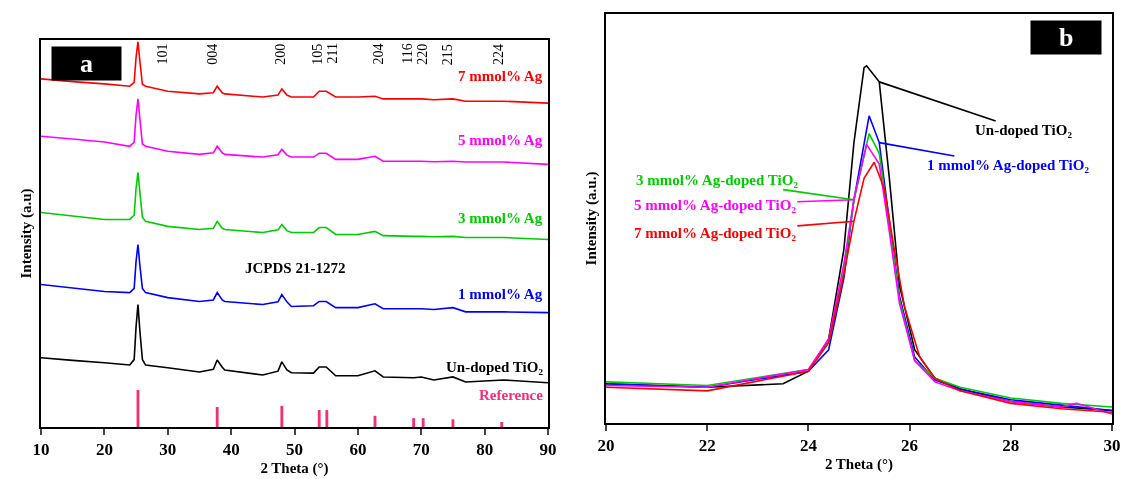  I want to click on x-tick-label: 28, so click(1011, 446).